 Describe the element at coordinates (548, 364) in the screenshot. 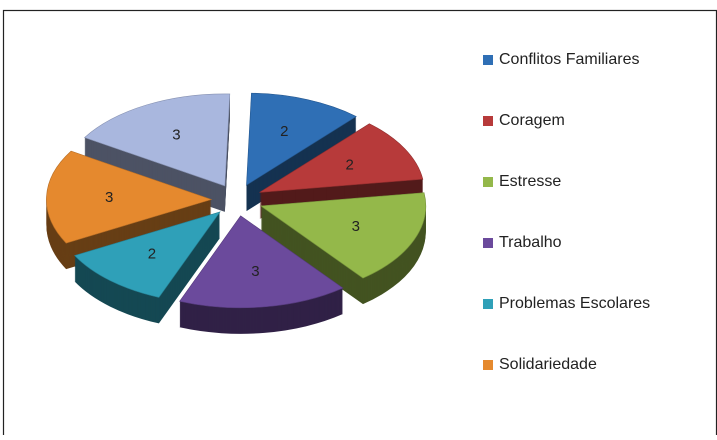

I see `legend-label: Solidariedade` at that location.